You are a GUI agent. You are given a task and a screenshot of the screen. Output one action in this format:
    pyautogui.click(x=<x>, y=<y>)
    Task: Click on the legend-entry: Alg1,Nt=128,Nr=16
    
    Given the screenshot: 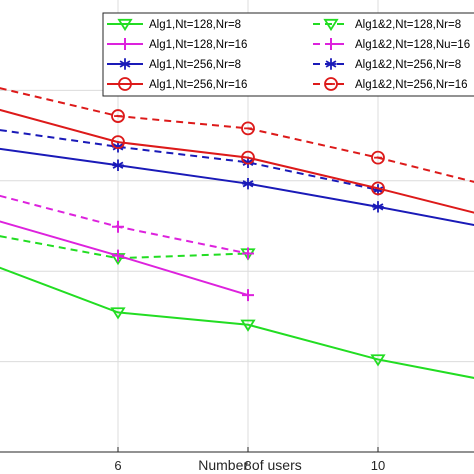 What is the action you would take?
    pyautogui.click(x=177, y=44)
    